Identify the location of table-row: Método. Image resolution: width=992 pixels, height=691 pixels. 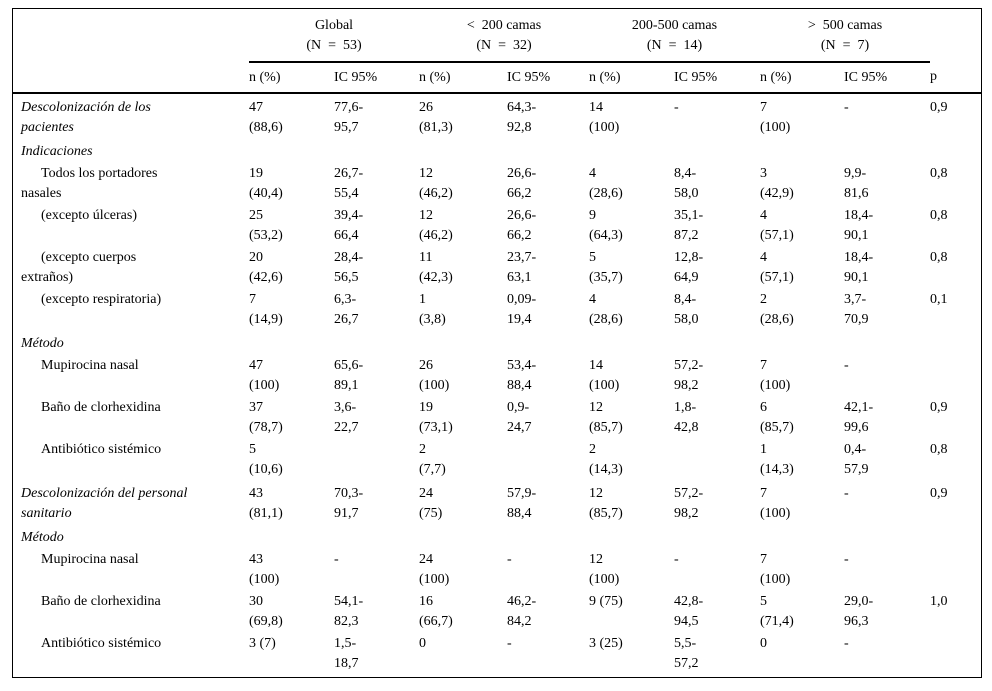
(497, 342).